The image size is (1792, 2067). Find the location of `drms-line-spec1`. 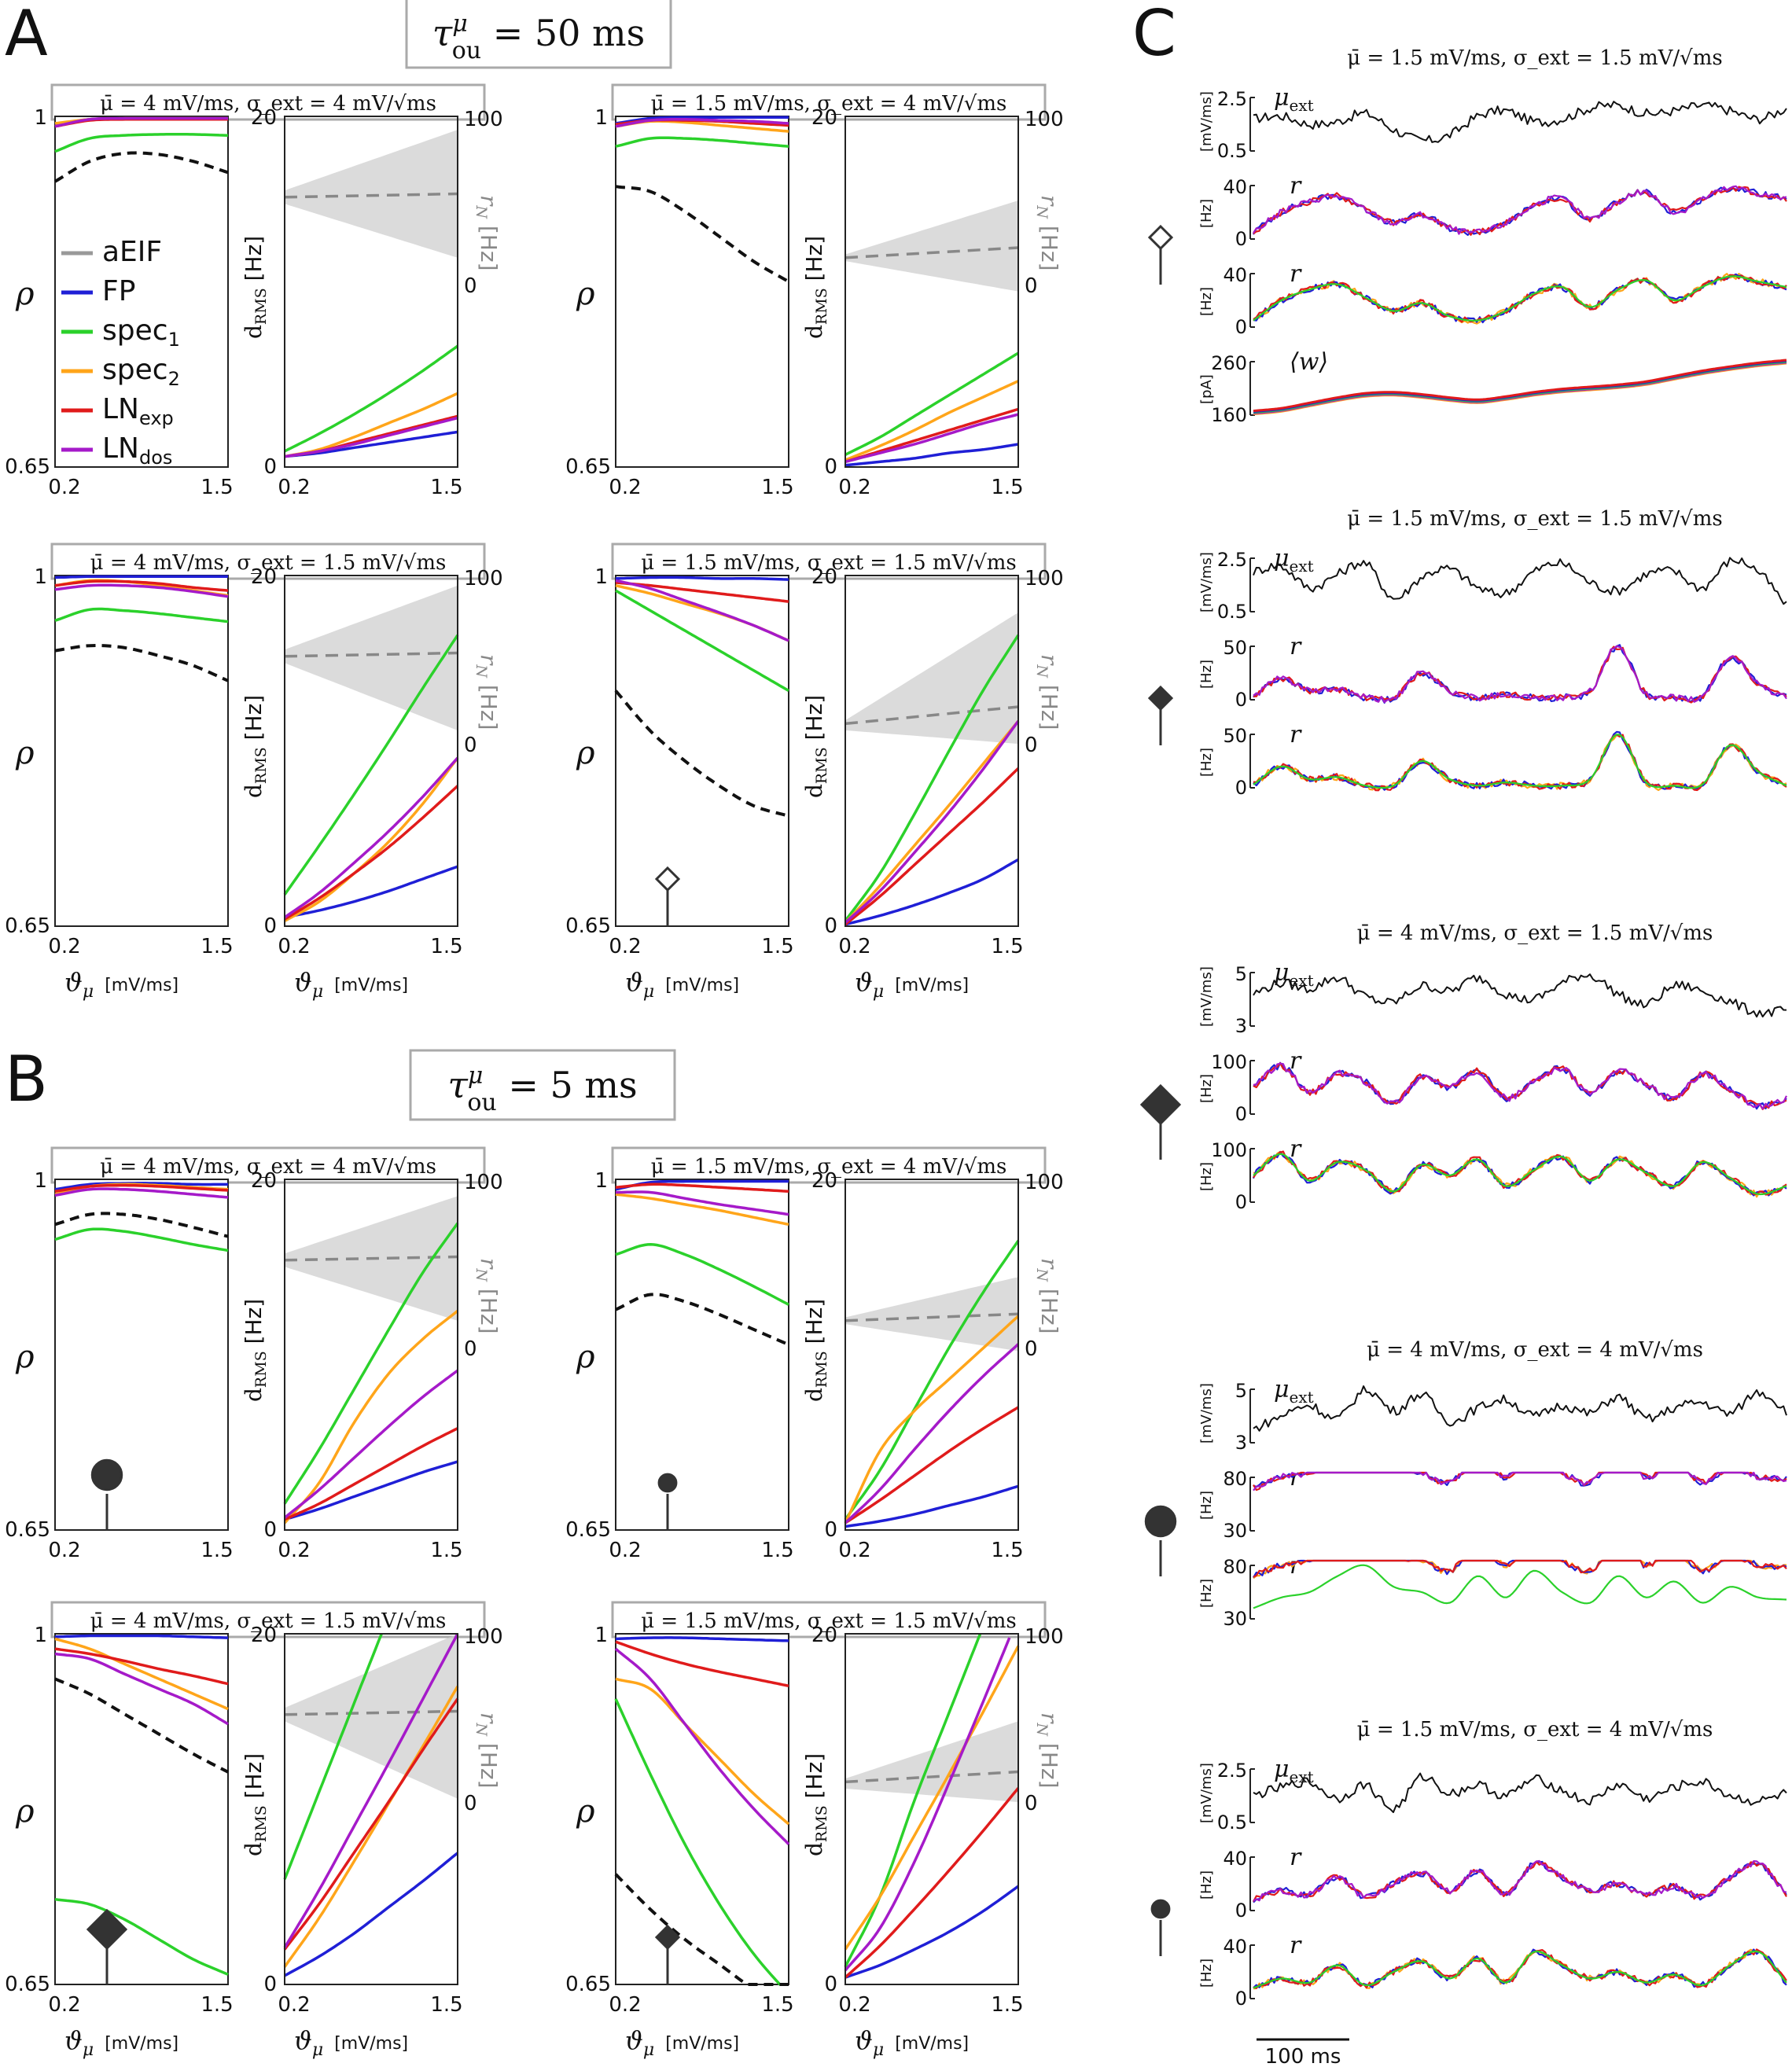

drms-line-spec1 is located at coordinates (333, 1756).